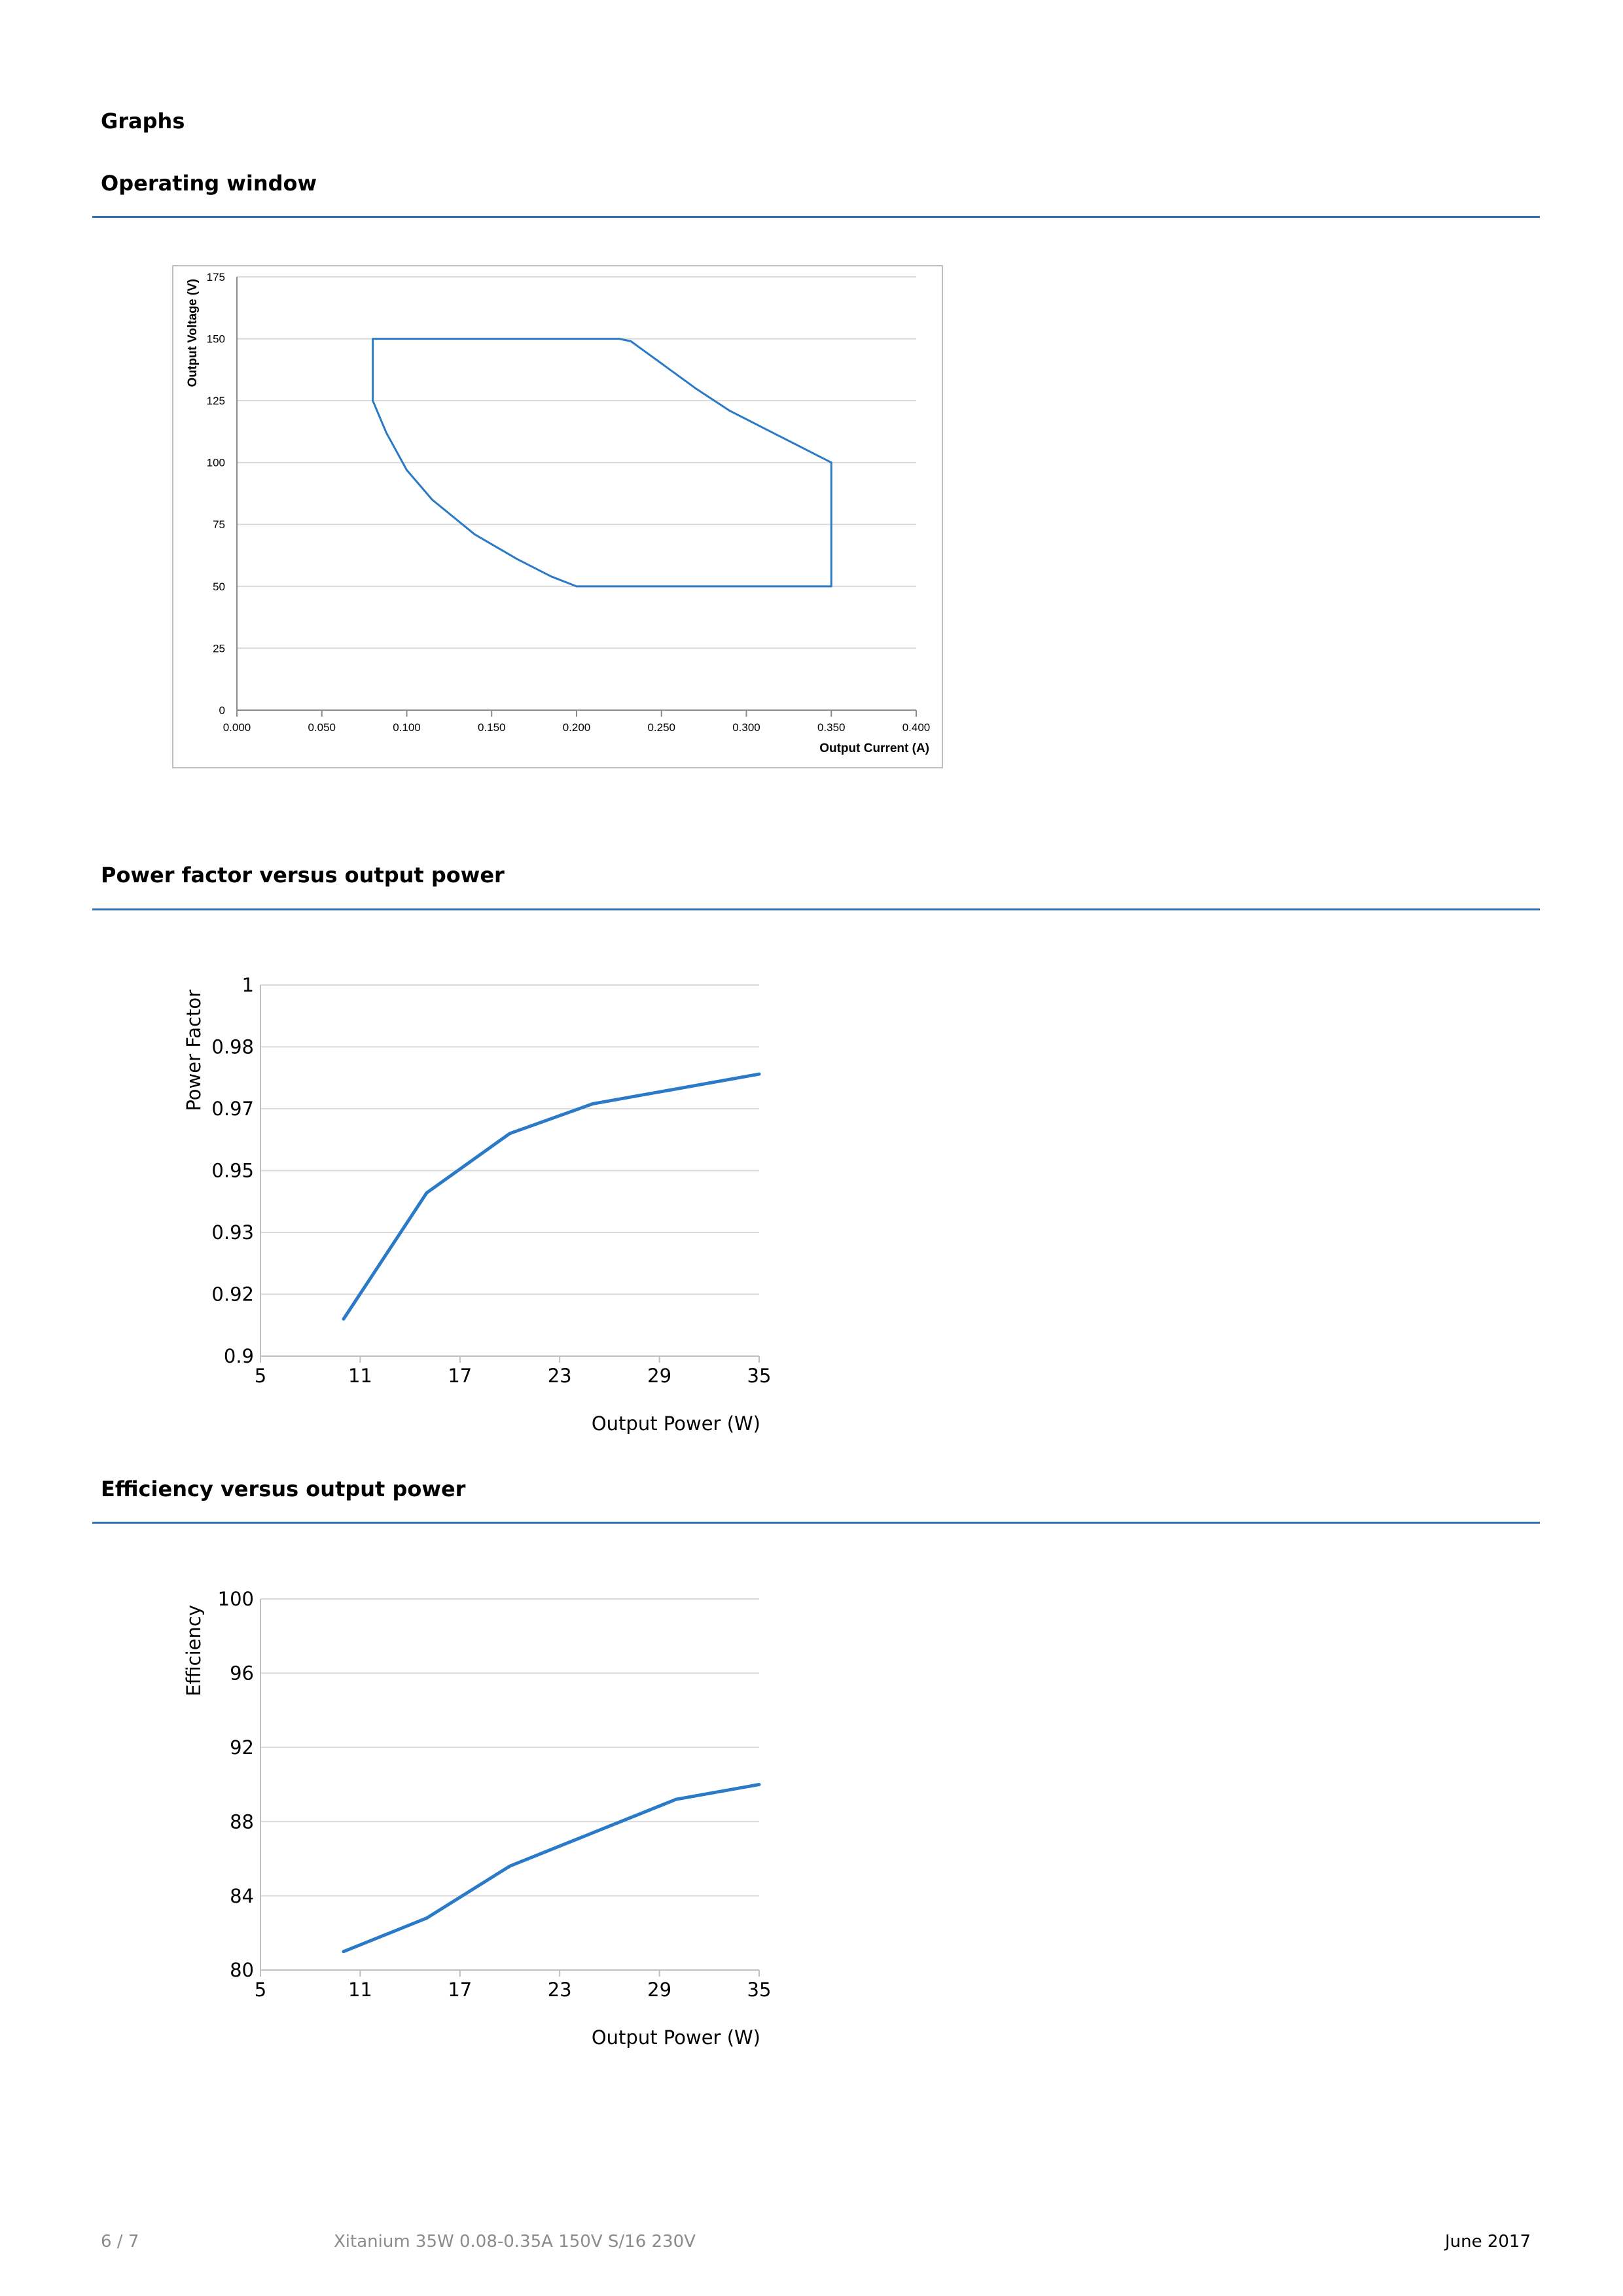  I want to click on x-tick-label: 0.350, so click(832, 727).